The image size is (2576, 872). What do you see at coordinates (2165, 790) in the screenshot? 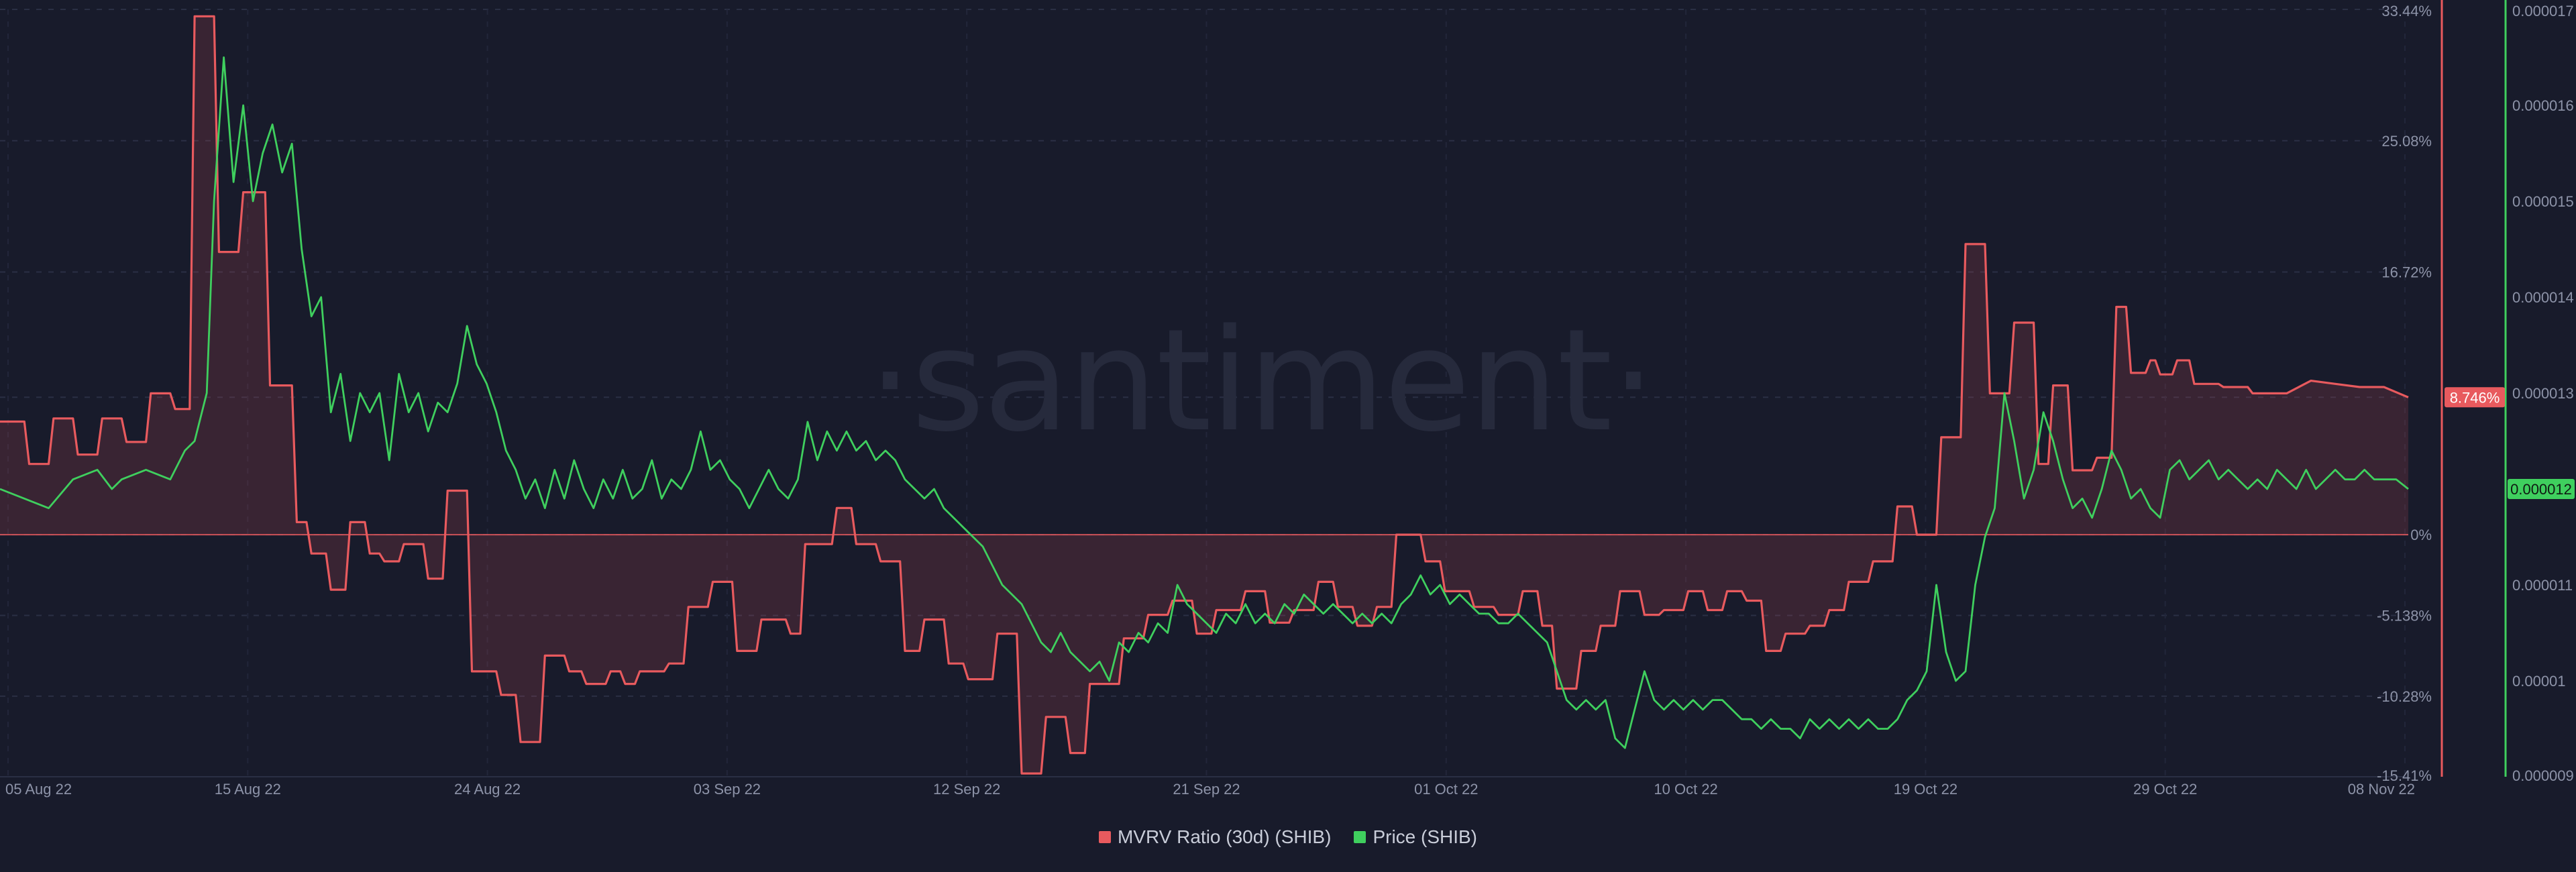
I see `x-tick-label: 29 Oct 22` at bounding box center [2165, 790].